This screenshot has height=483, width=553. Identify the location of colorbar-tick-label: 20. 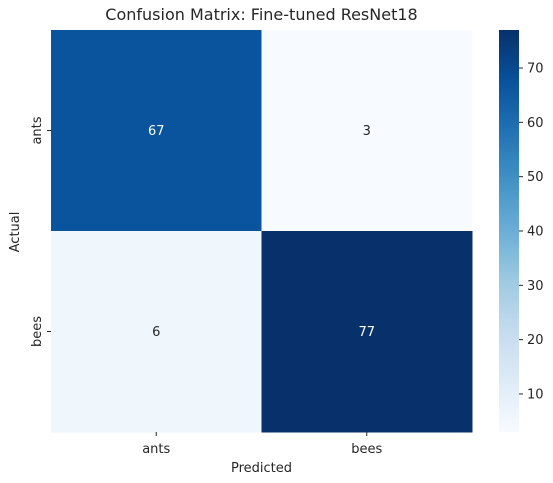
(535, 340).